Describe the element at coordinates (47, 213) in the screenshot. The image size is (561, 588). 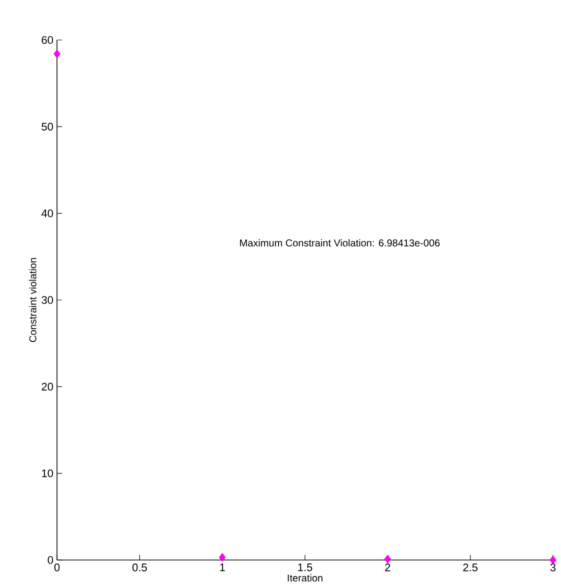
I see `y-tick-label: 40` at that location.